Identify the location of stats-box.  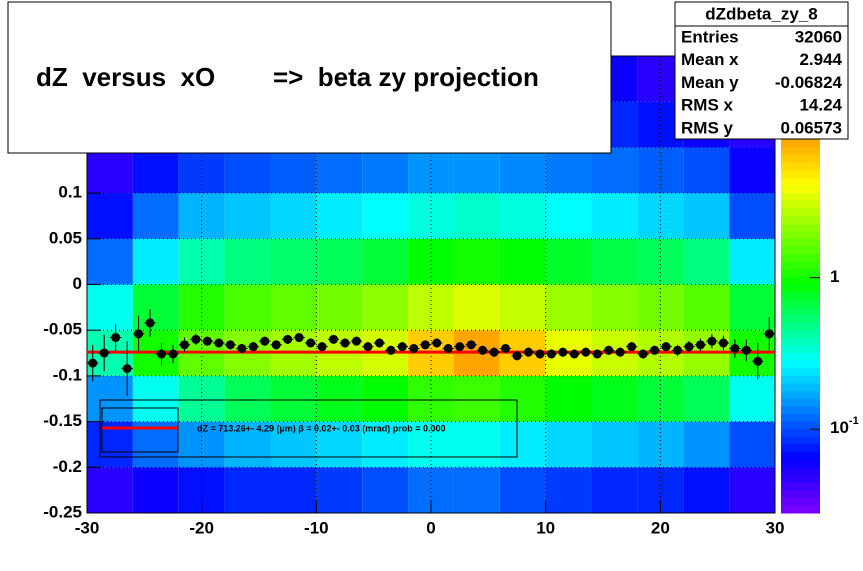
(761, 70).